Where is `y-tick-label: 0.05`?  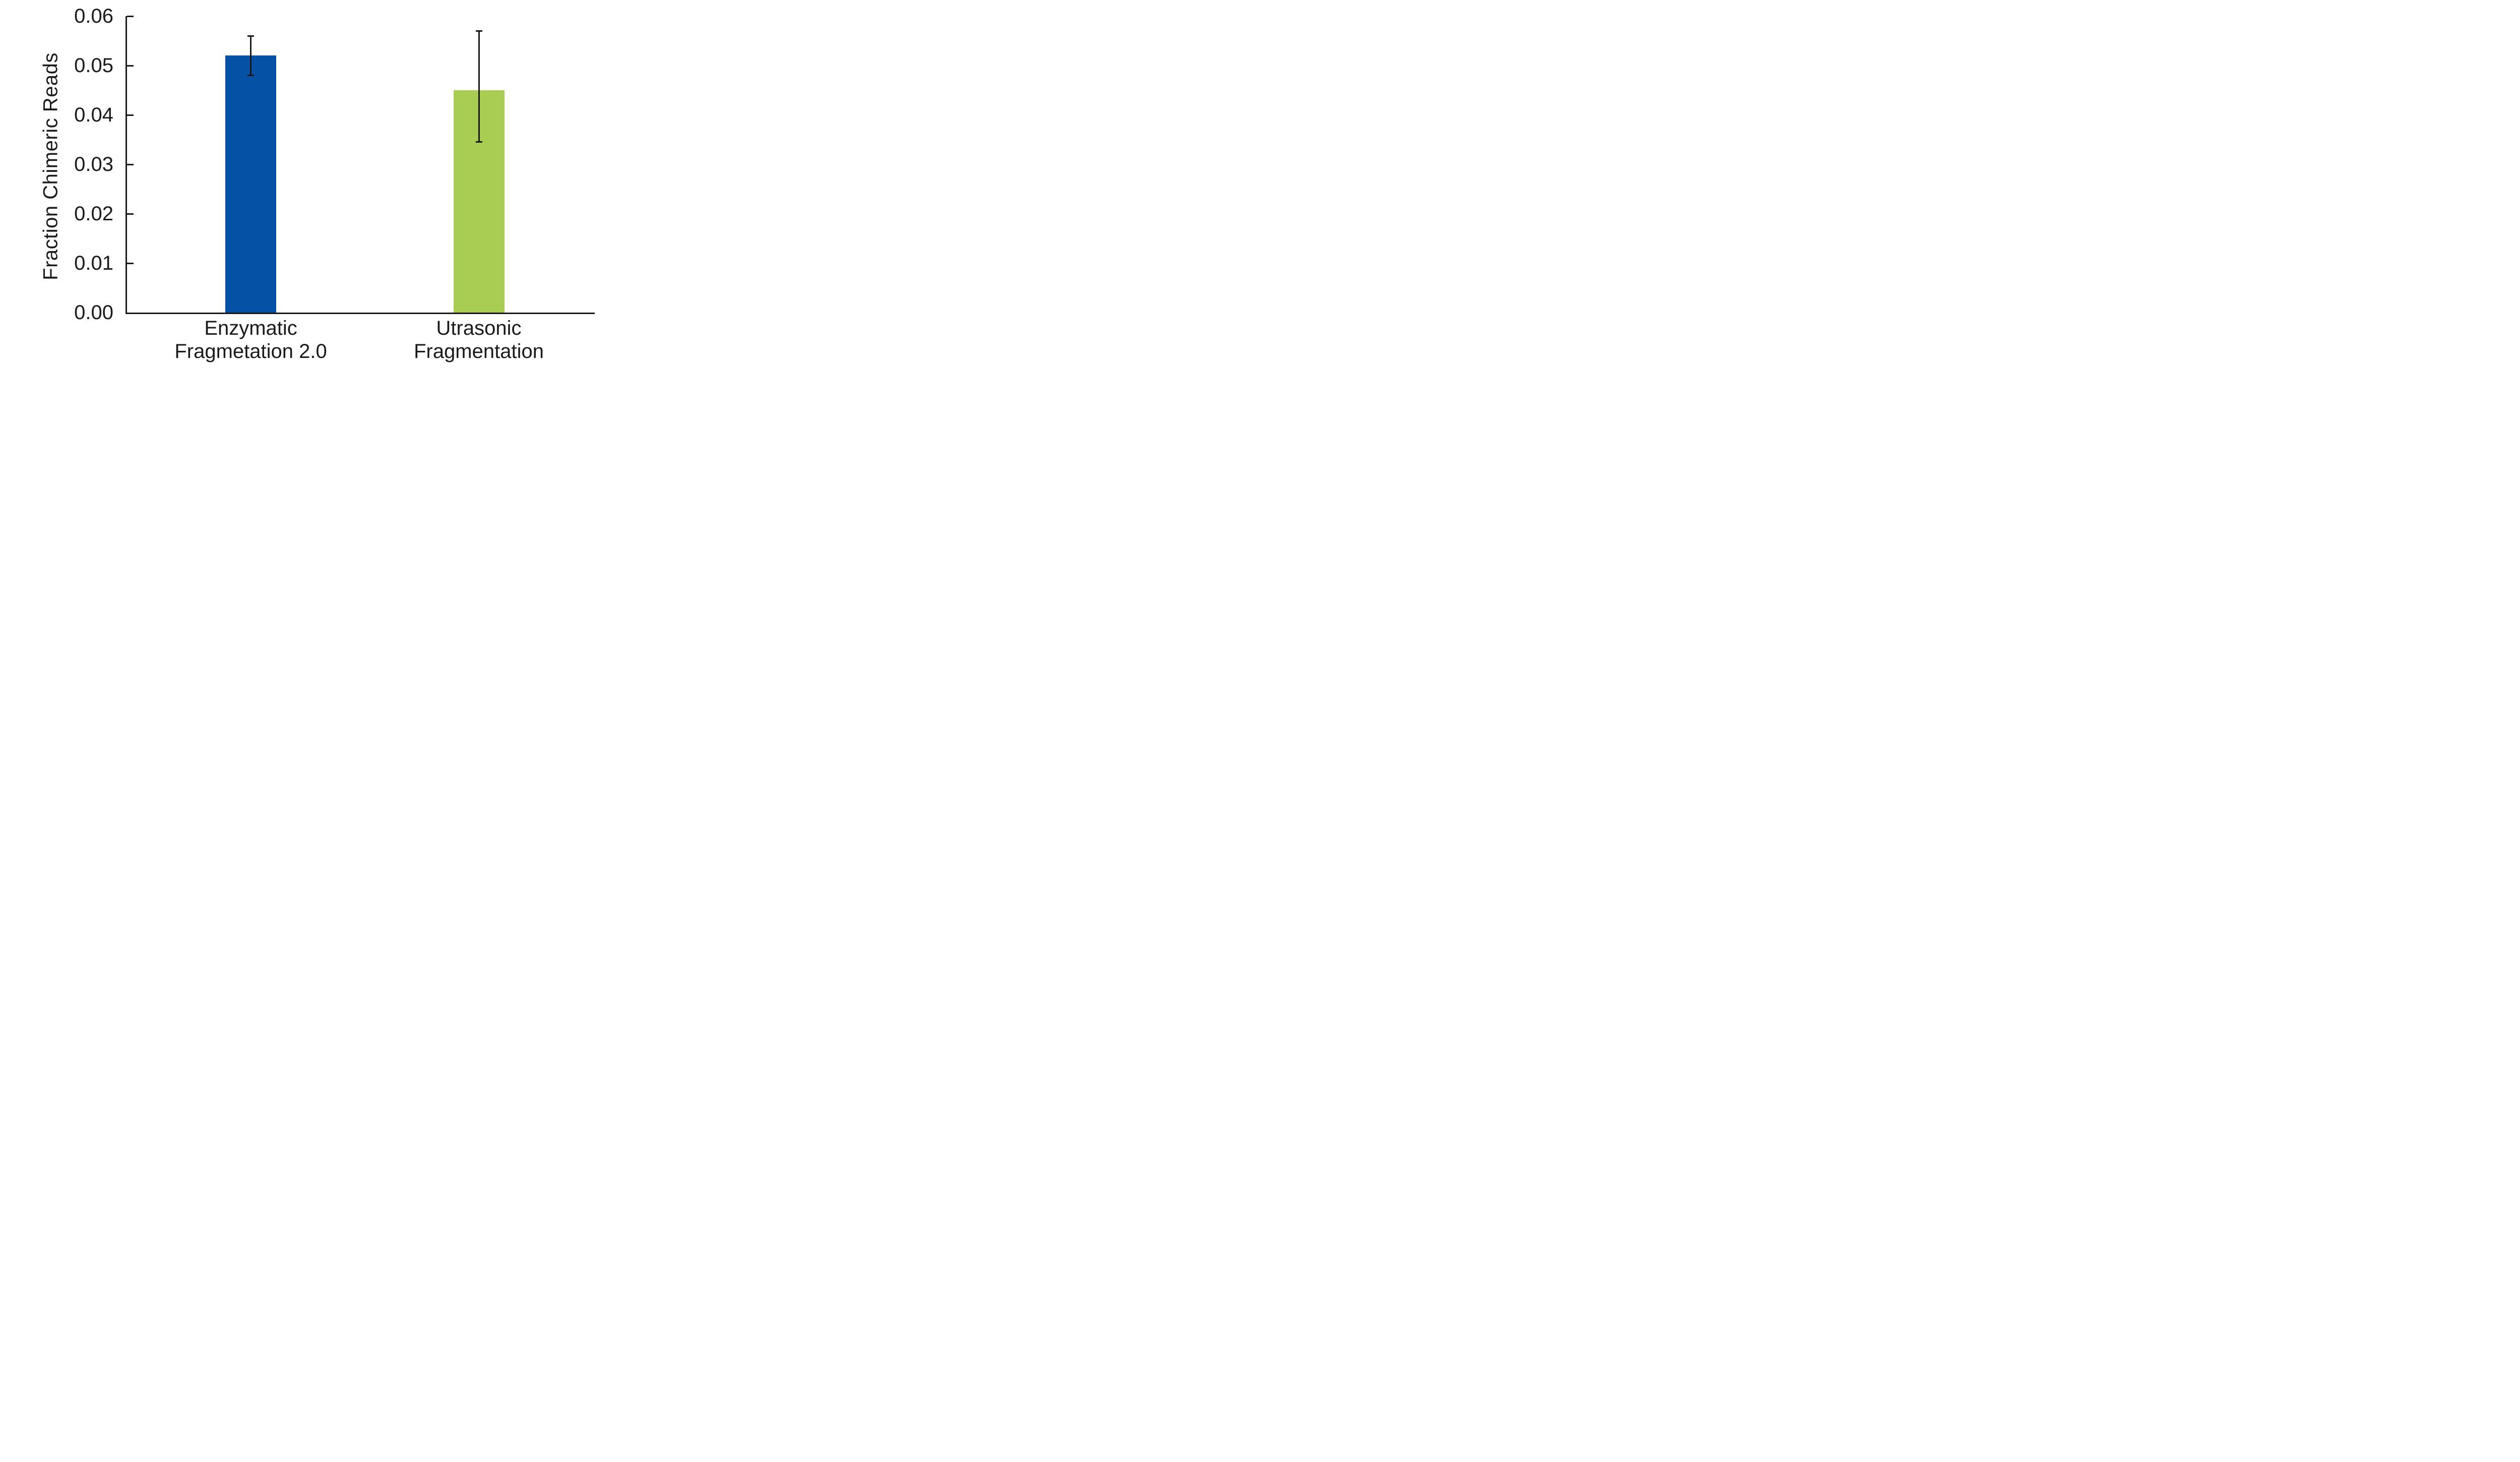
y-tick-label: 0.05 is located at coordinates (93, 65).